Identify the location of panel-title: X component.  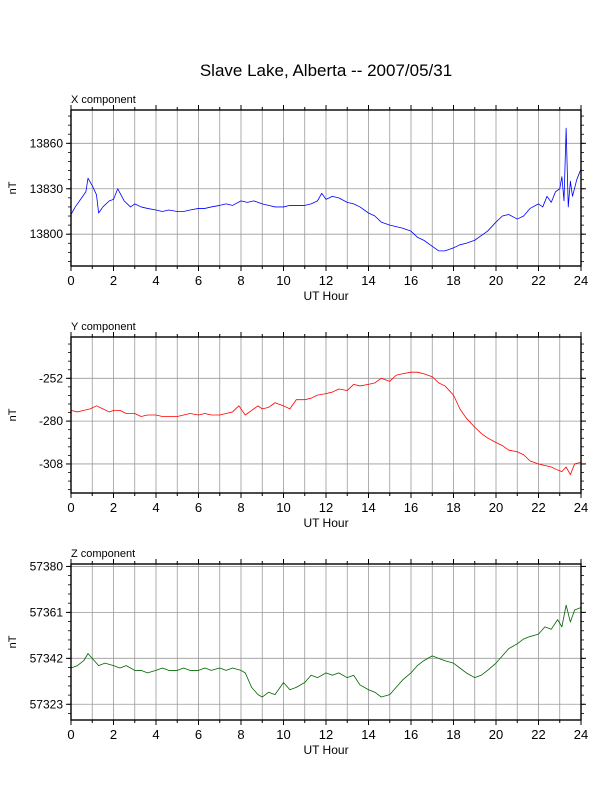
(103, 100).